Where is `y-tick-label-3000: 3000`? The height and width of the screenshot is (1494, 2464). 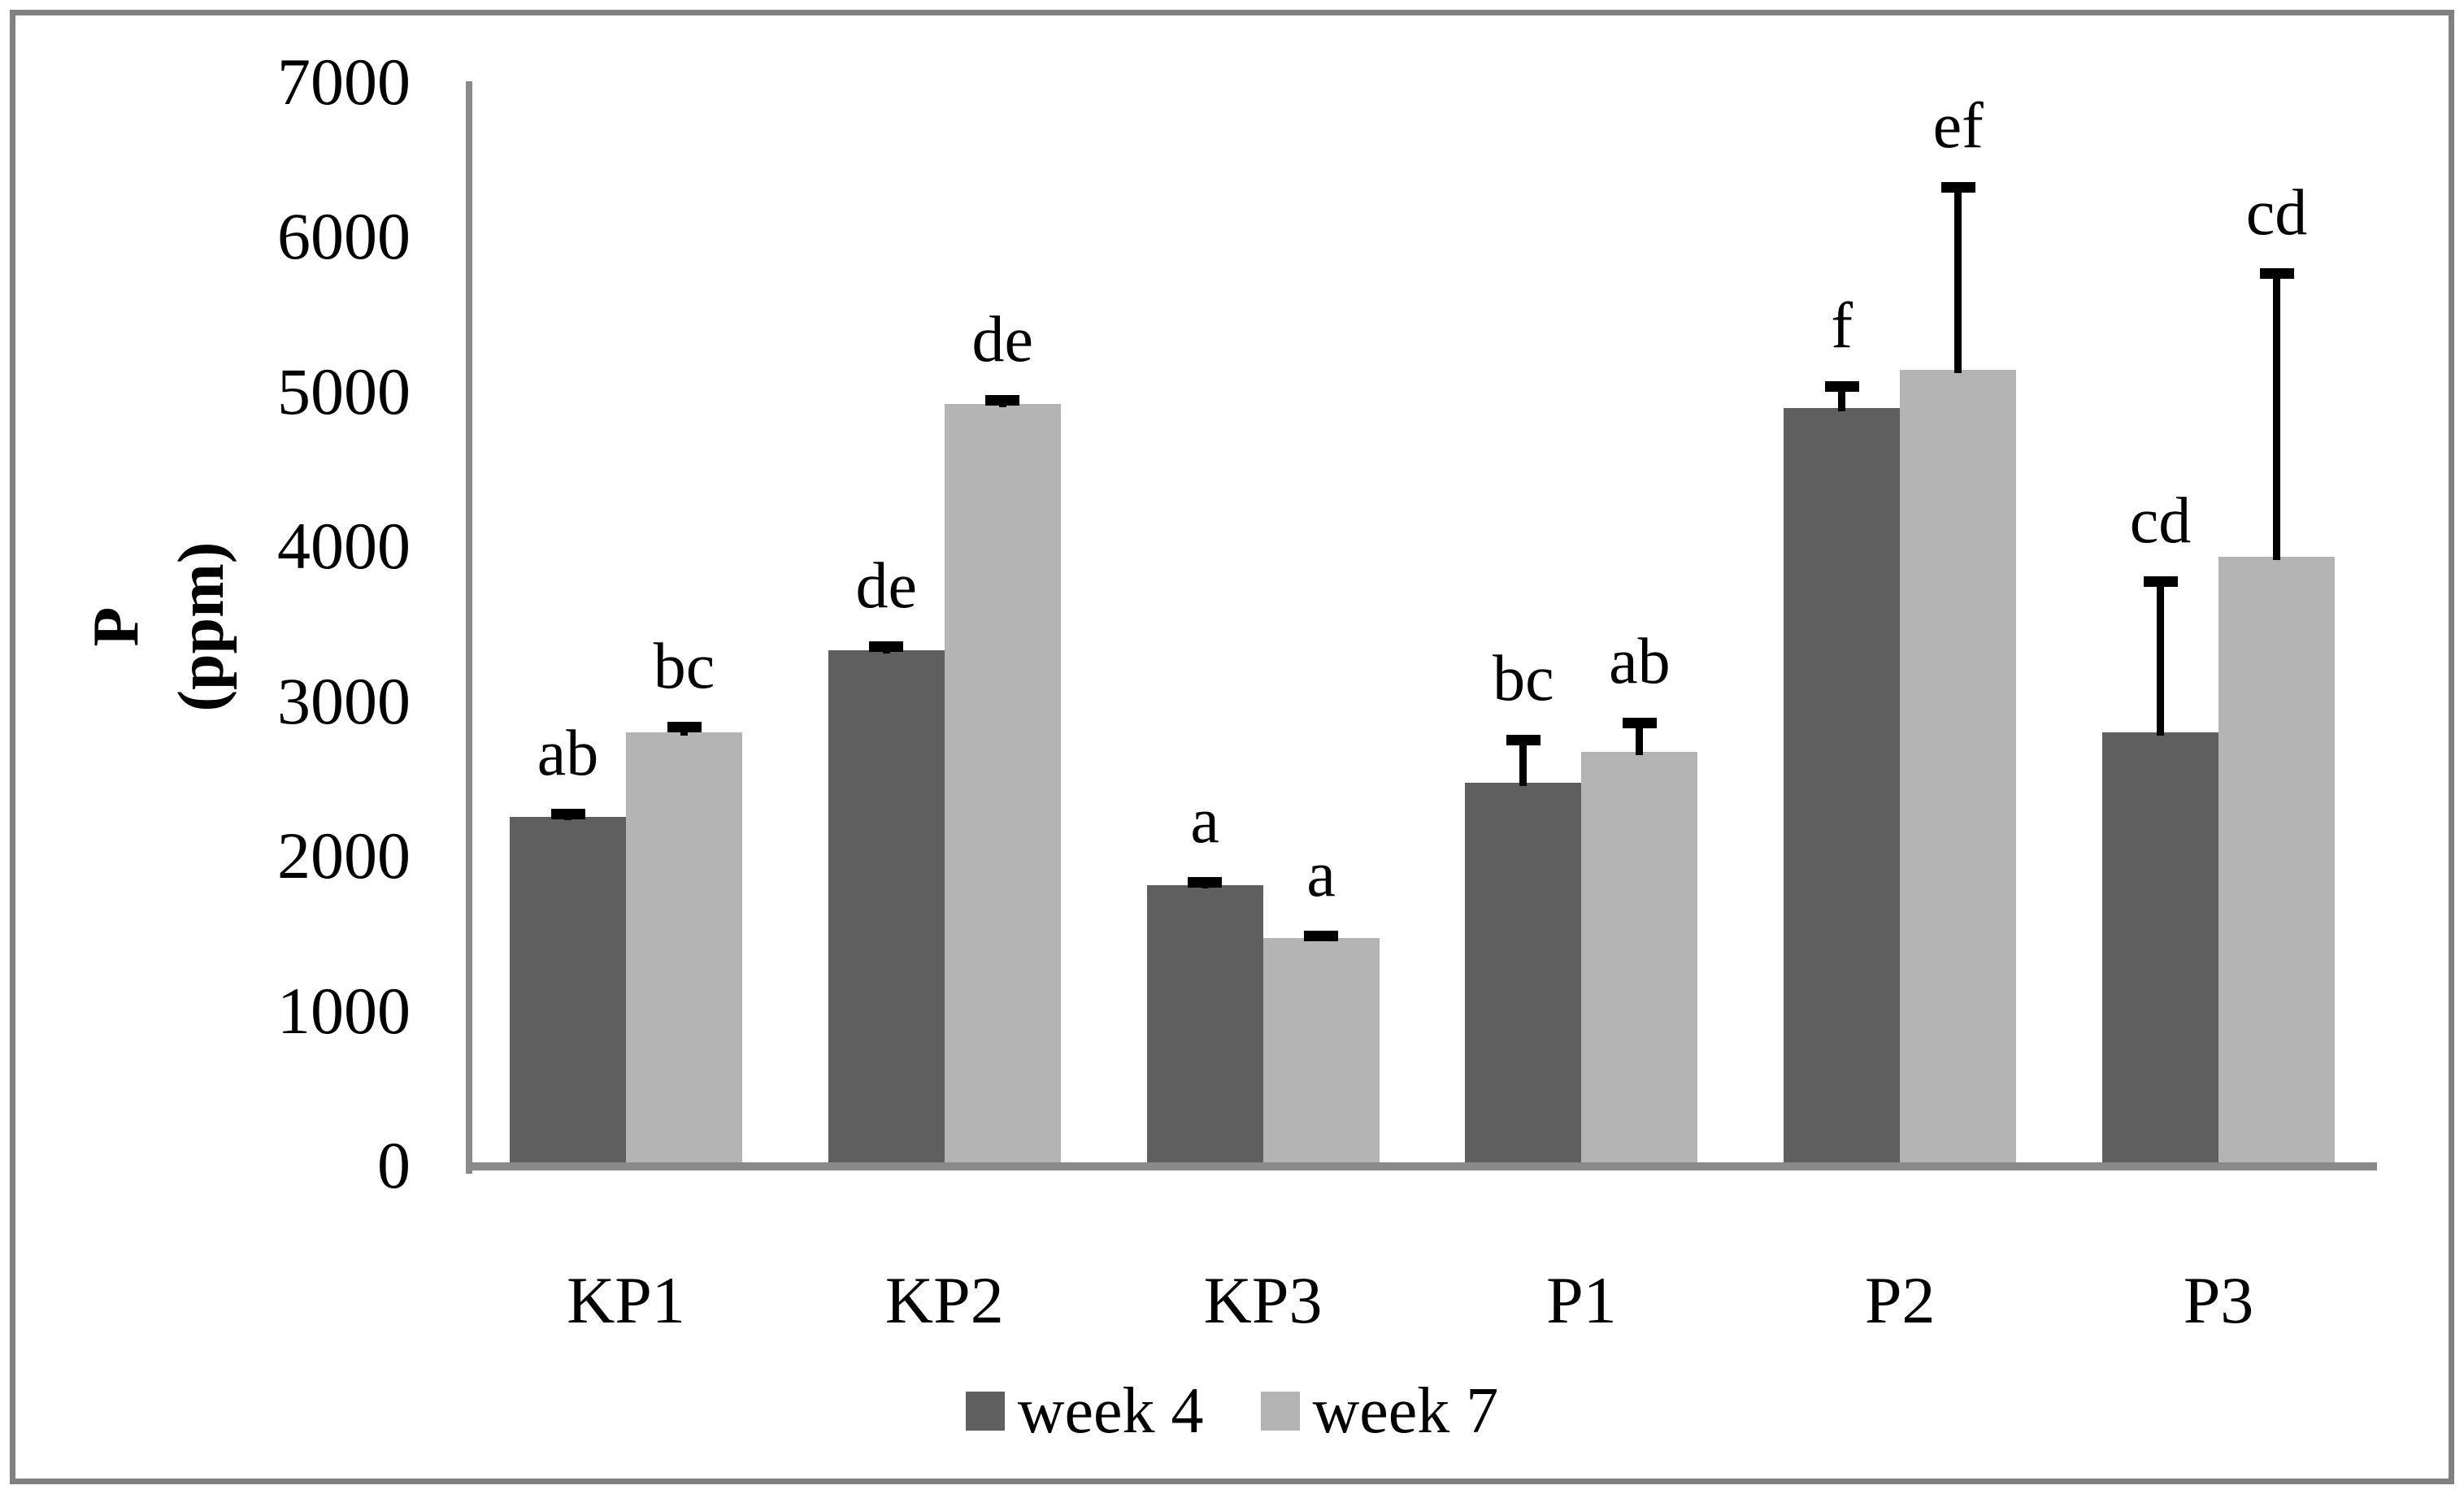 y-tick-label-3000: 3000 is located at coordinates (344, 700).